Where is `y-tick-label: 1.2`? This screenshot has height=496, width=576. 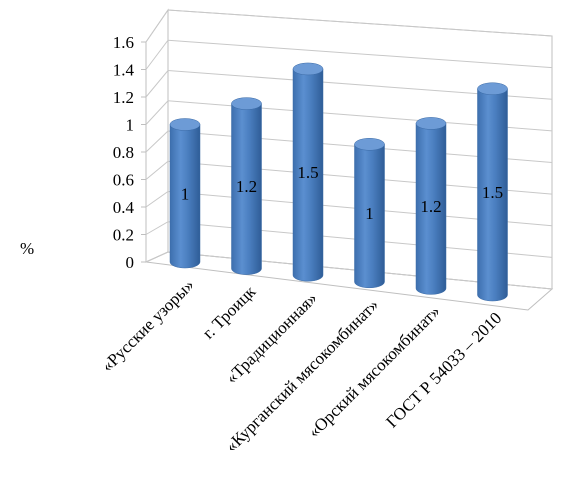 y-tick-label: 1.2 is located at coordinates (123, 97).